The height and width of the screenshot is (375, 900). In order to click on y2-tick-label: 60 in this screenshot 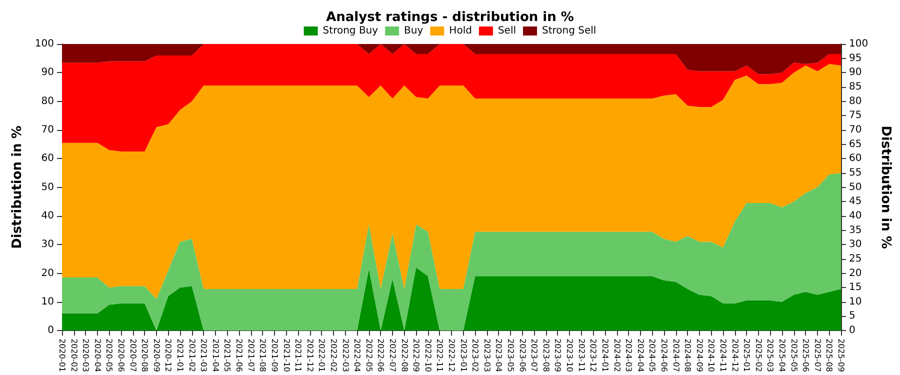, I will do `click(855, 158)`.